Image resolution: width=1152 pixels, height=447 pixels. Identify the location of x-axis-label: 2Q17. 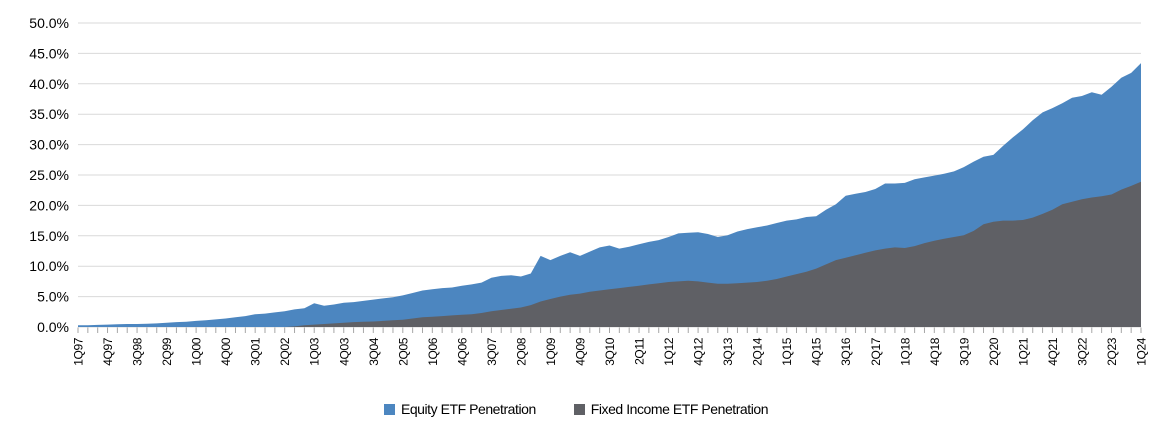
(876, 351).